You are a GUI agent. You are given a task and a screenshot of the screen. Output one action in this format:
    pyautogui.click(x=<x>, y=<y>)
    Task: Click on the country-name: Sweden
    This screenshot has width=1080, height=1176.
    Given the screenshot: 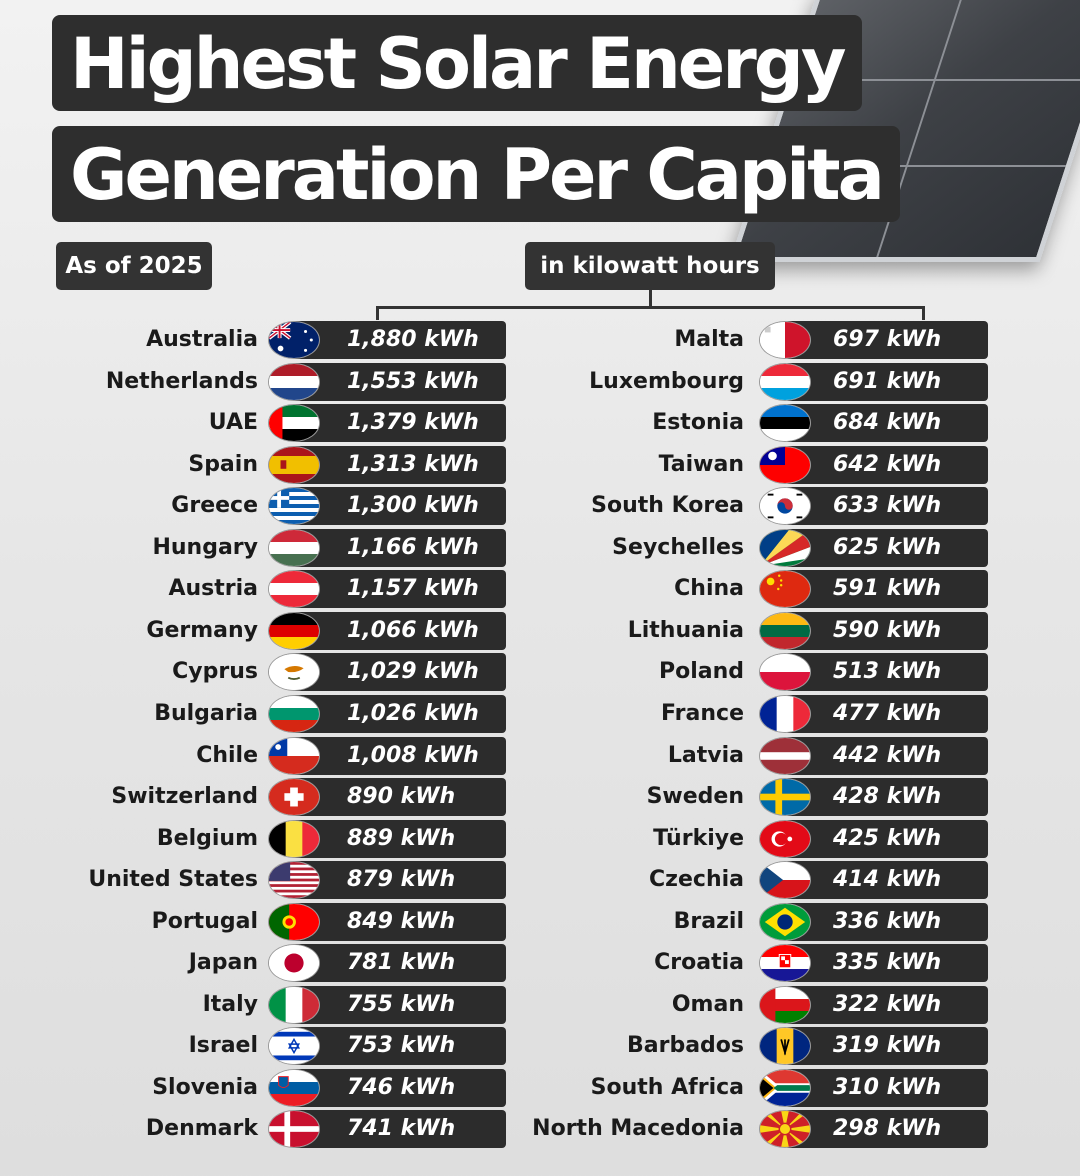 What is the action you would take?
    pyautogui.click(x=695, y=797)
    